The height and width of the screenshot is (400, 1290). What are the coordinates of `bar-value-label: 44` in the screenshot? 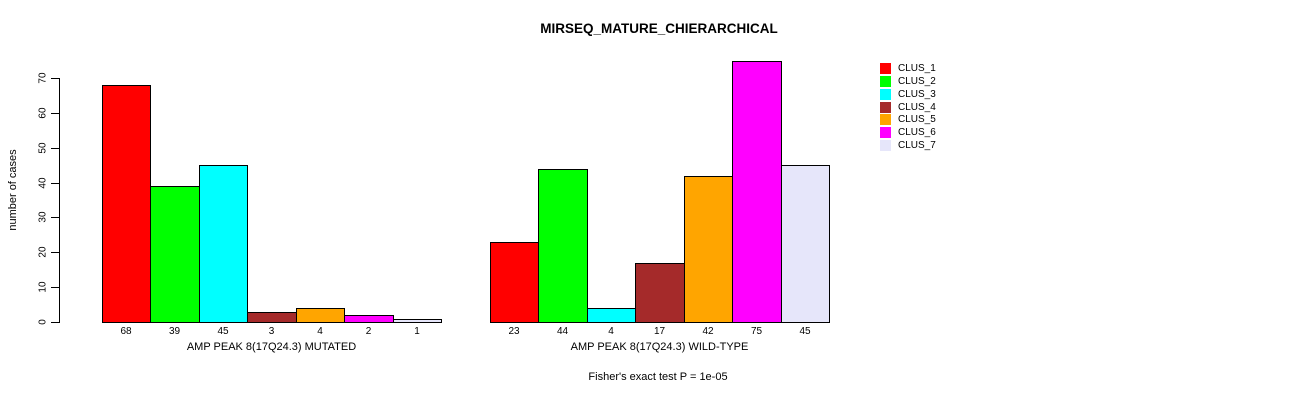 It's located at (562, 331).